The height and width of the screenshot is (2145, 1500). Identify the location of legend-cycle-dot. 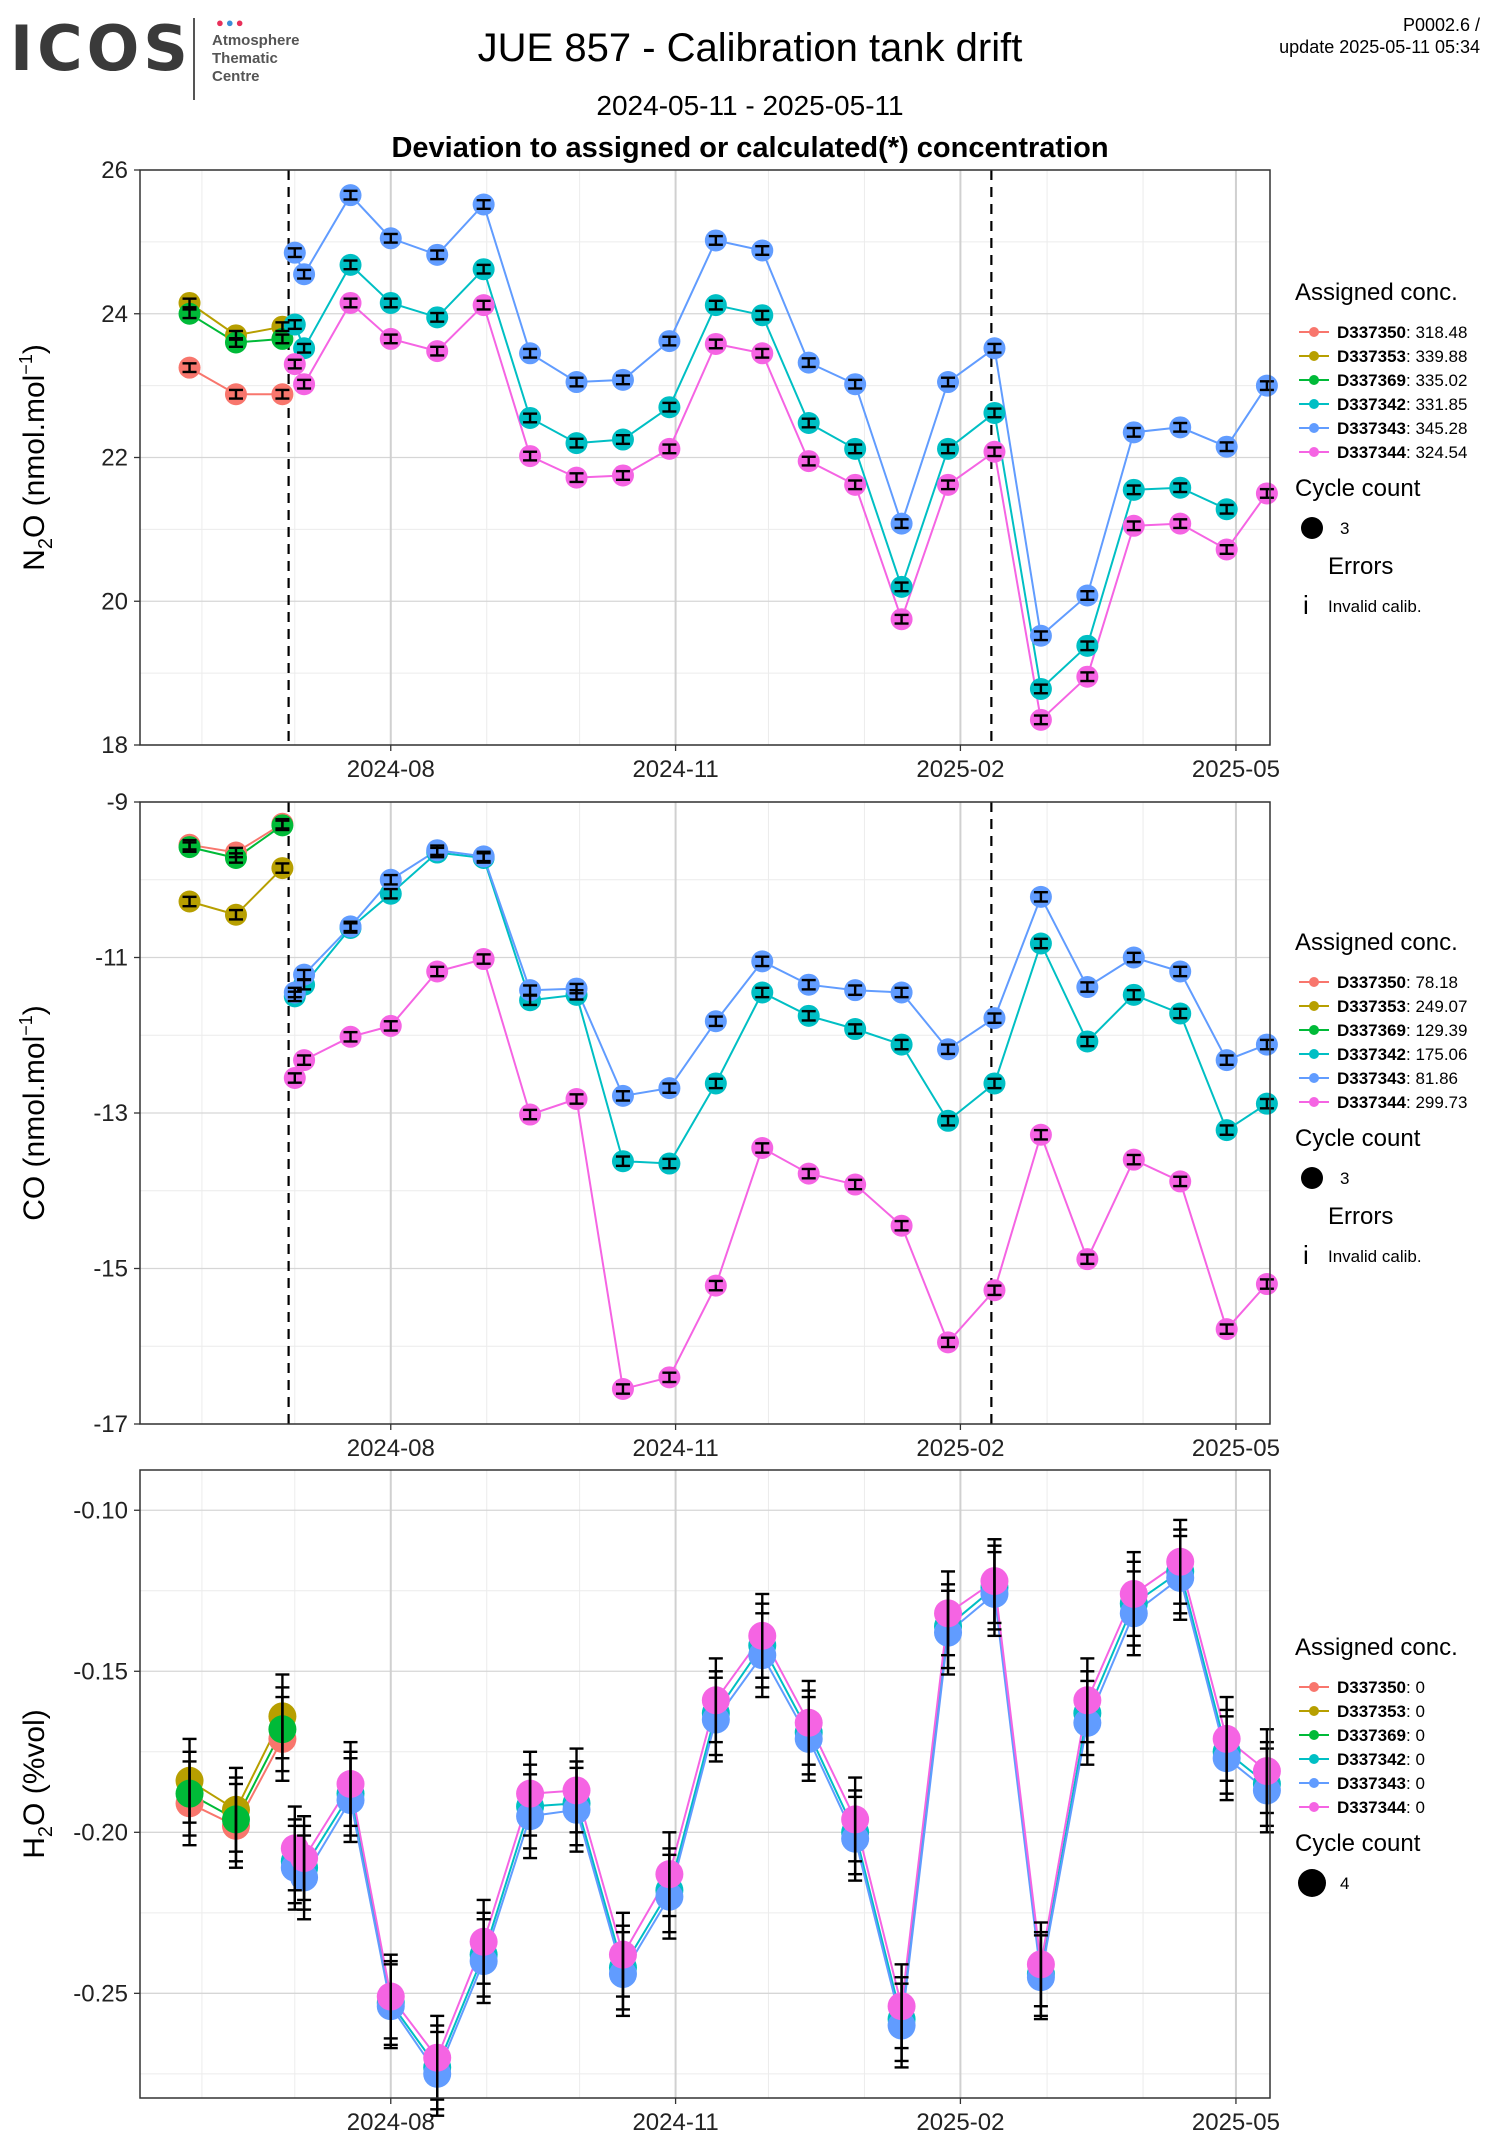
(1312, 528).